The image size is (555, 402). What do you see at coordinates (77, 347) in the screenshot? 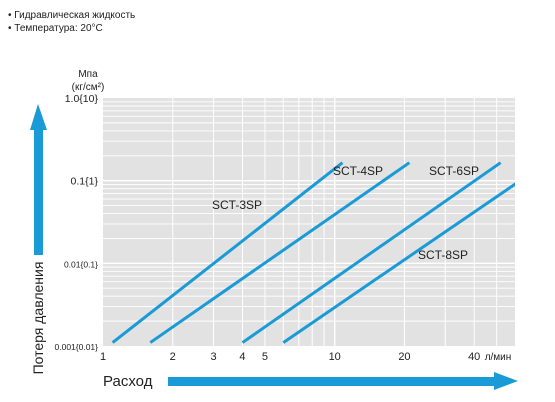
I see `y-tick-label: 0.001{0.01}` at bounding box center [77, 347].